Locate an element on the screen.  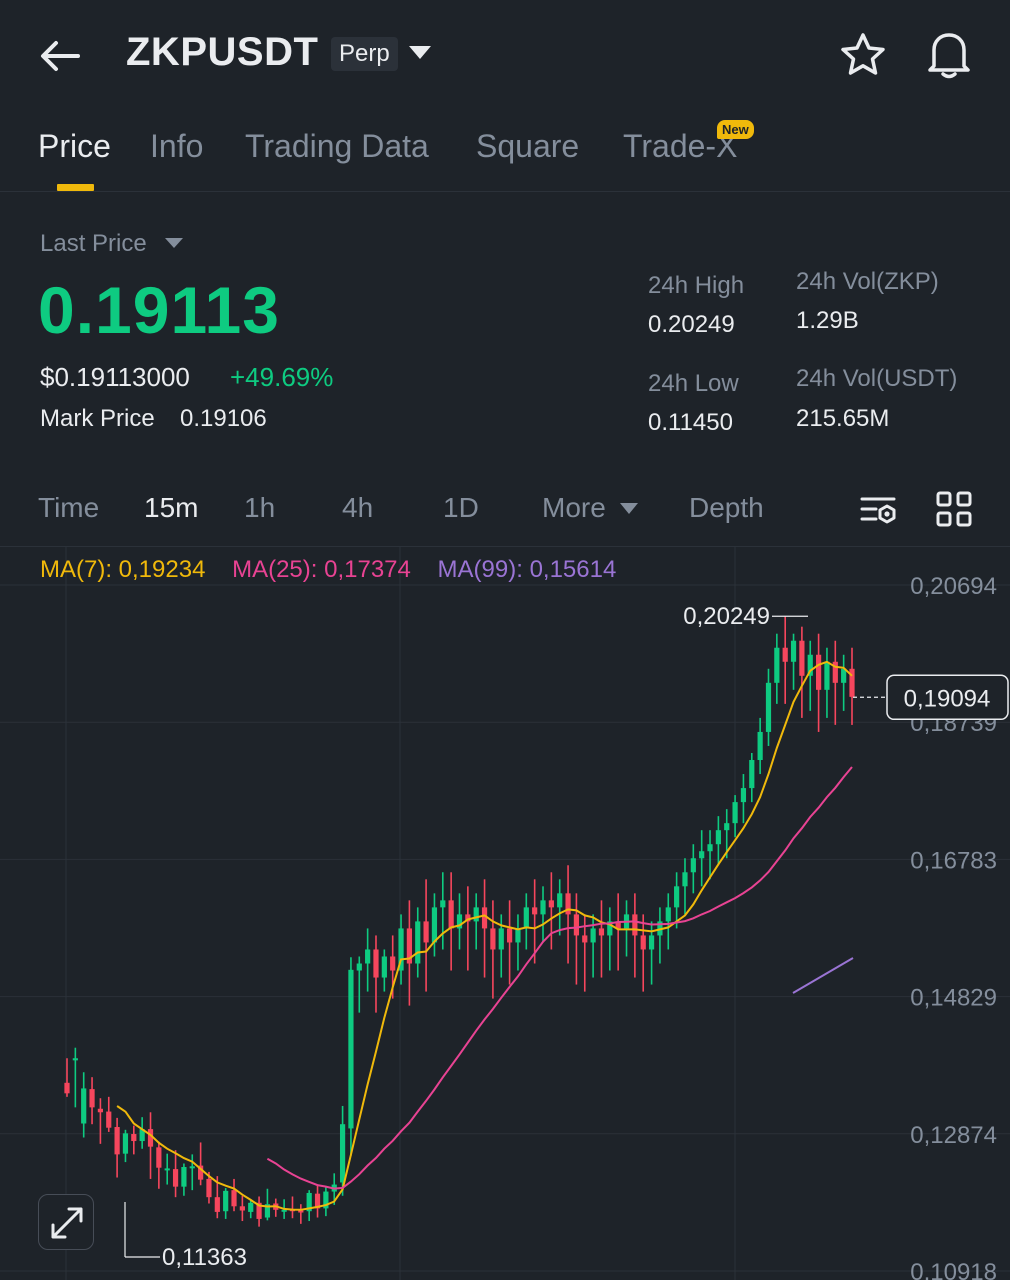
current-price-label: 0,19094 is located at coordinates (947, 698).